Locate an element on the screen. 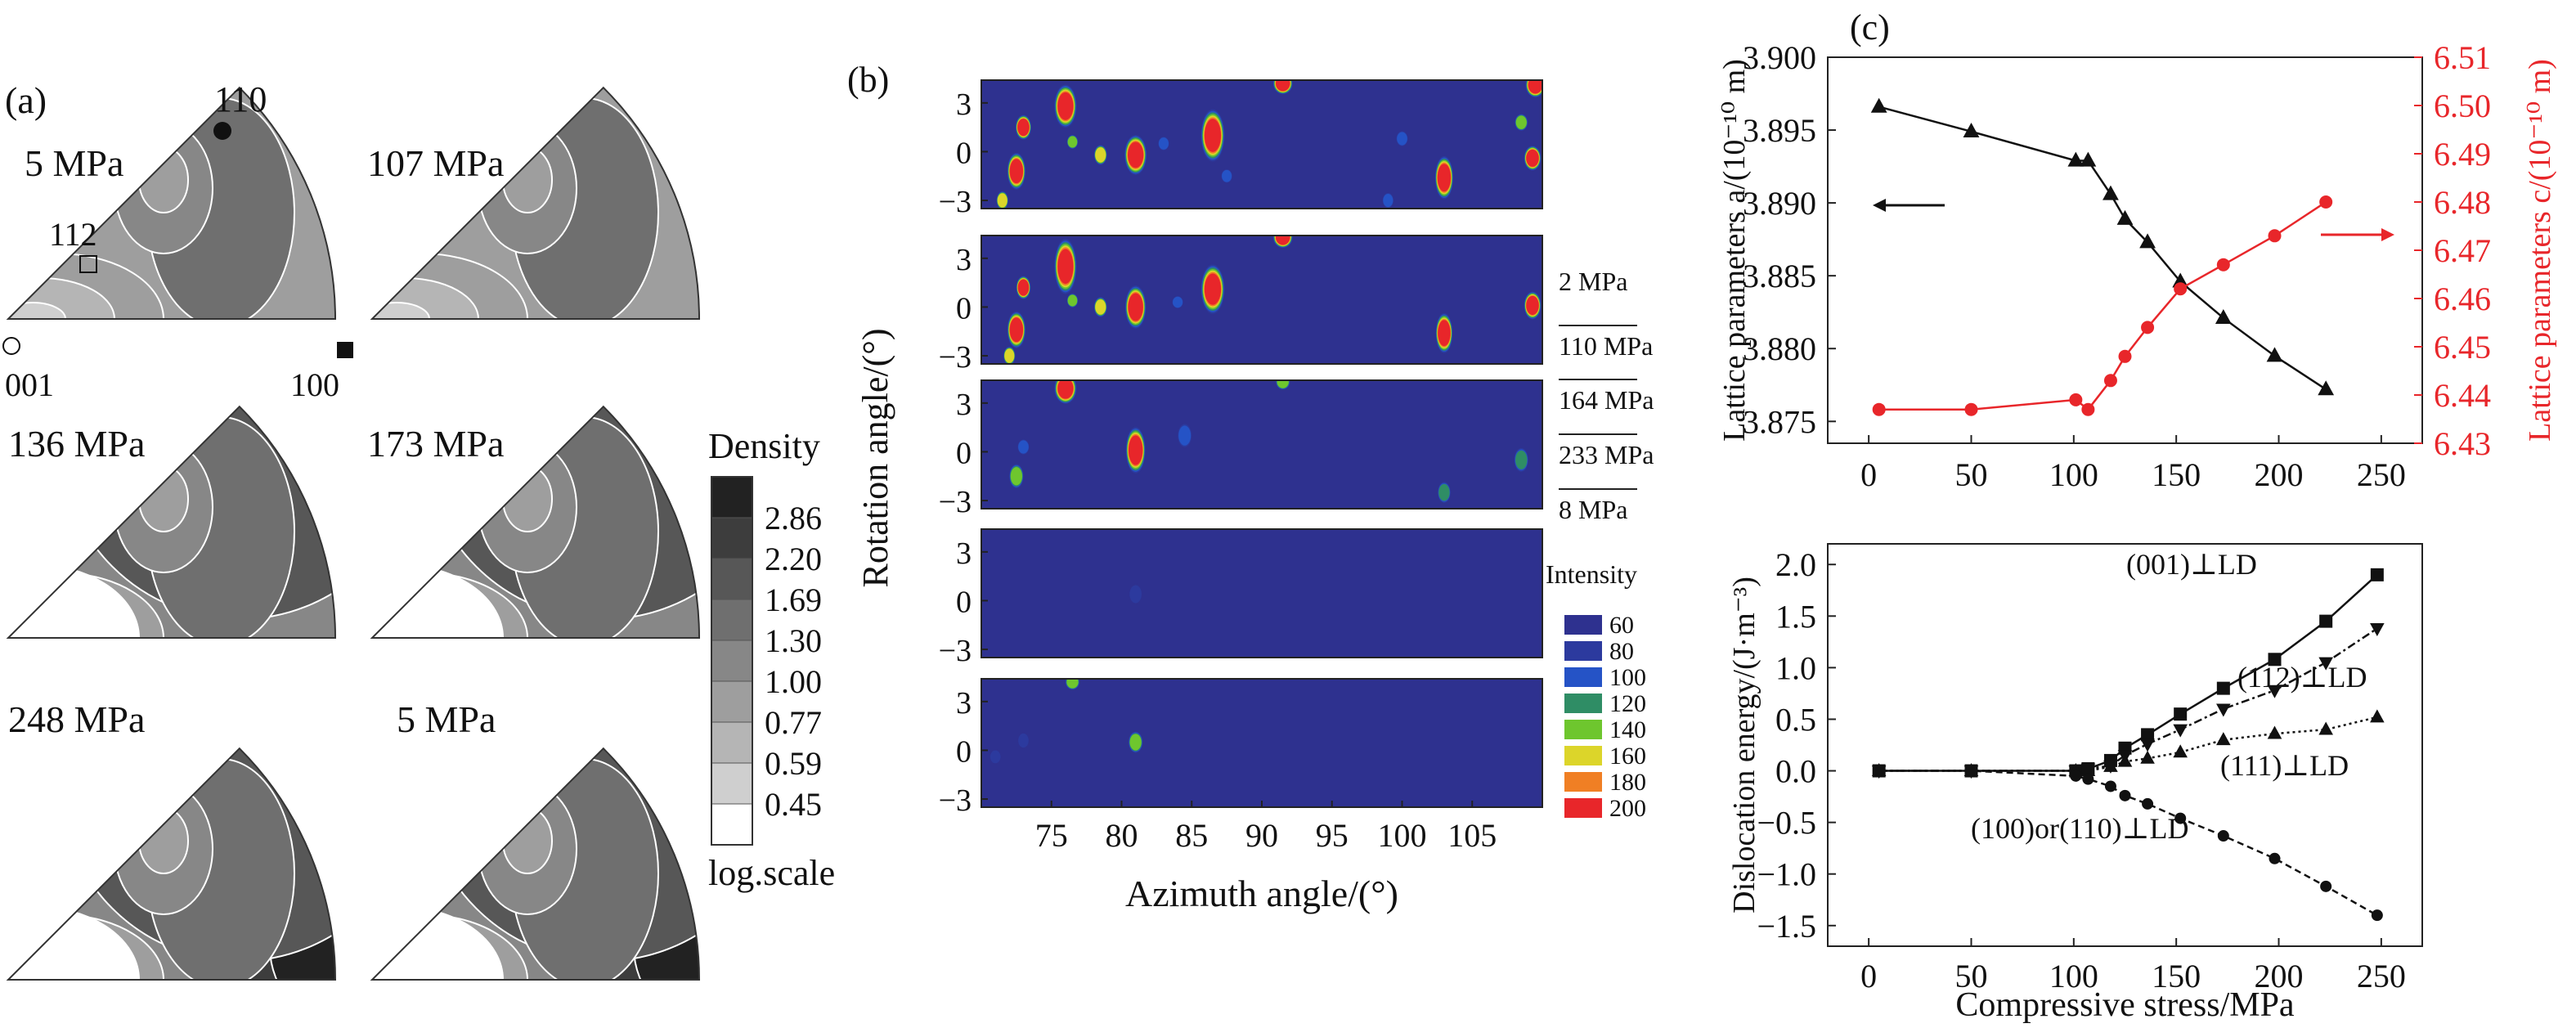 The height and width of the screenshot is (1028, 2576). pole-001-marker is located at coordinates (11, 346).